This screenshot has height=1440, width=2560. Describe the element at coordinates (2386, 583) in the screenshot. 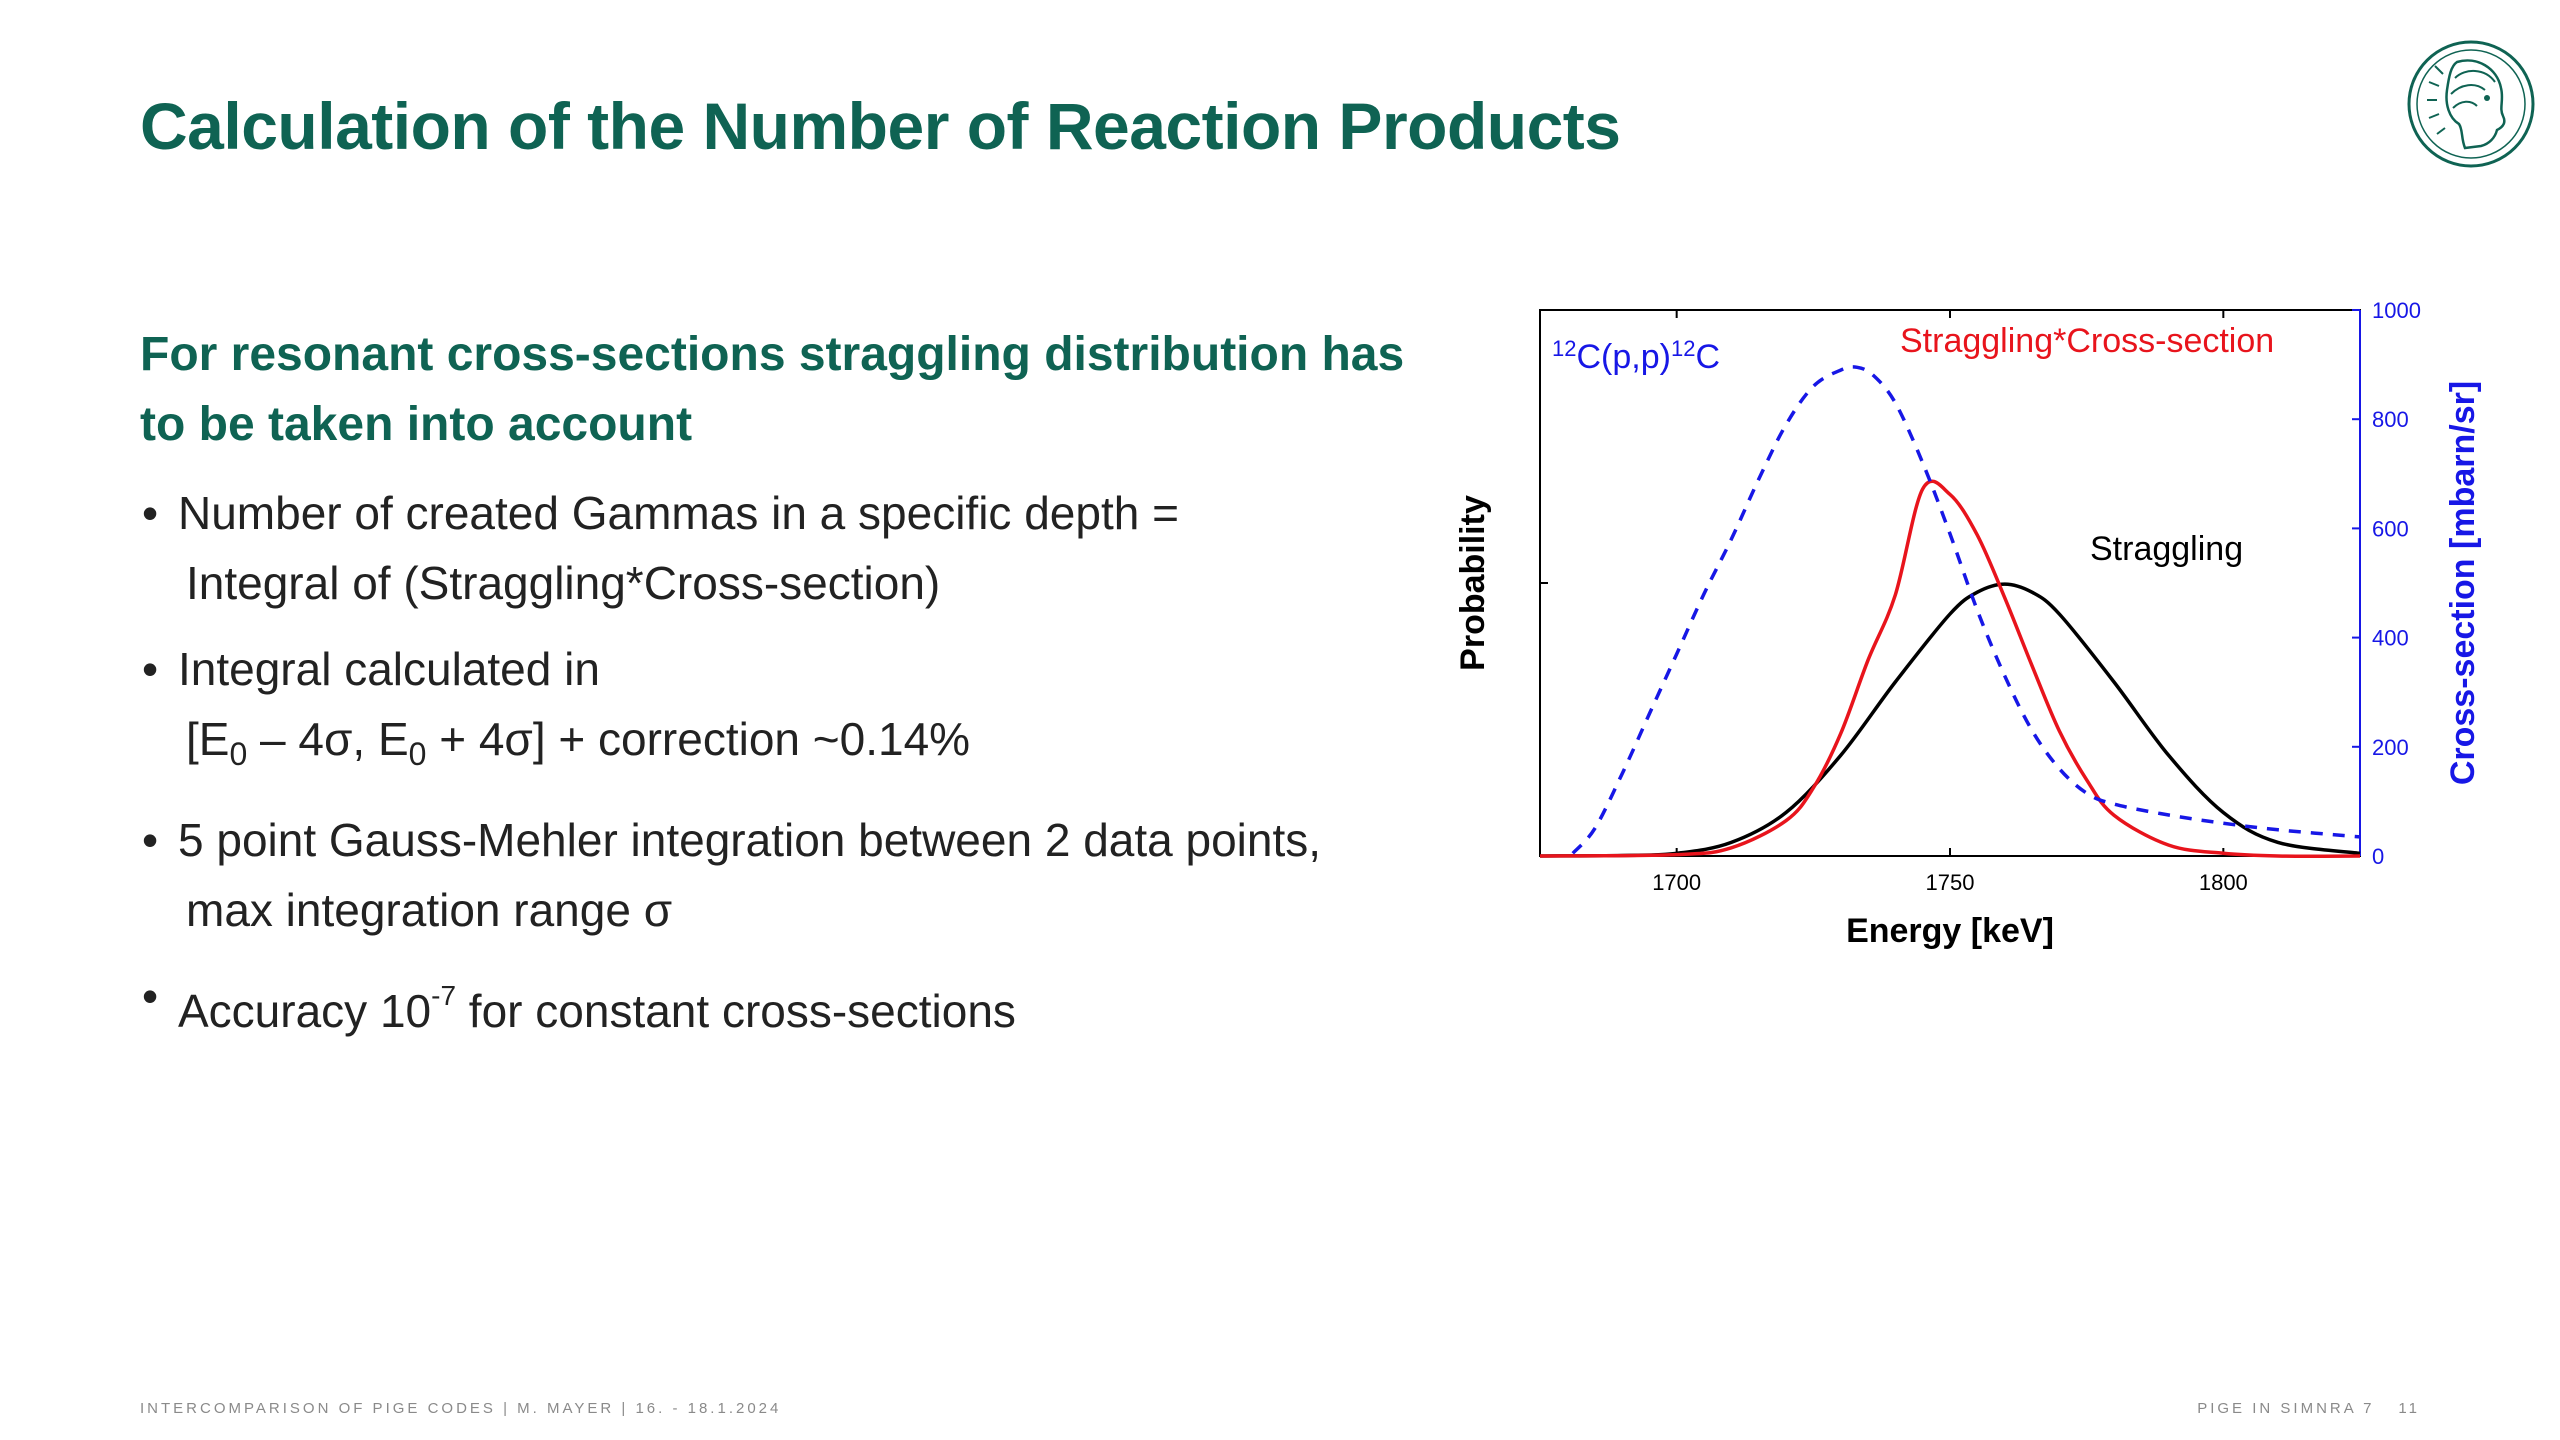

I see `y-right-ticks: 0 200 400 600 800 1000` at that location.